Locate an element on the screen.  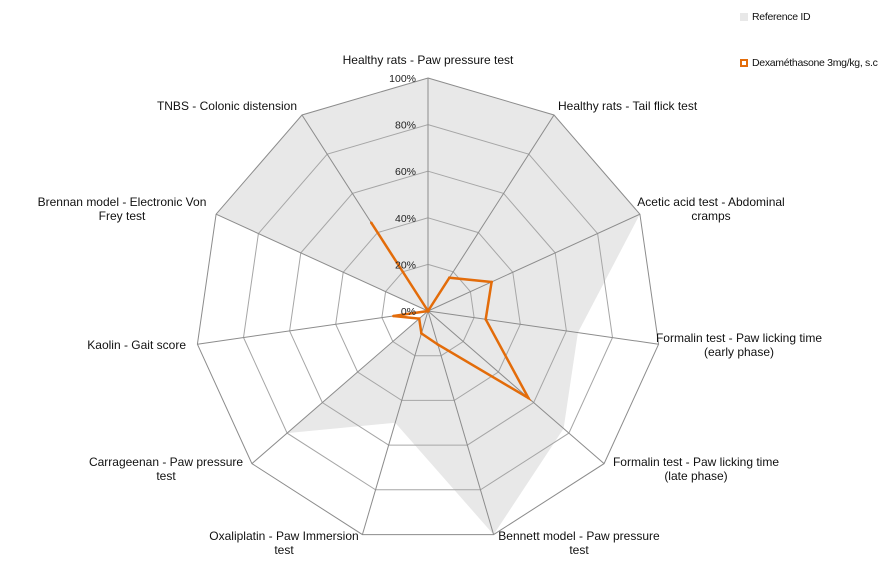
dexamethasone-point-bennett-model-paw-pressure-test is located at coordinates (438, 344).